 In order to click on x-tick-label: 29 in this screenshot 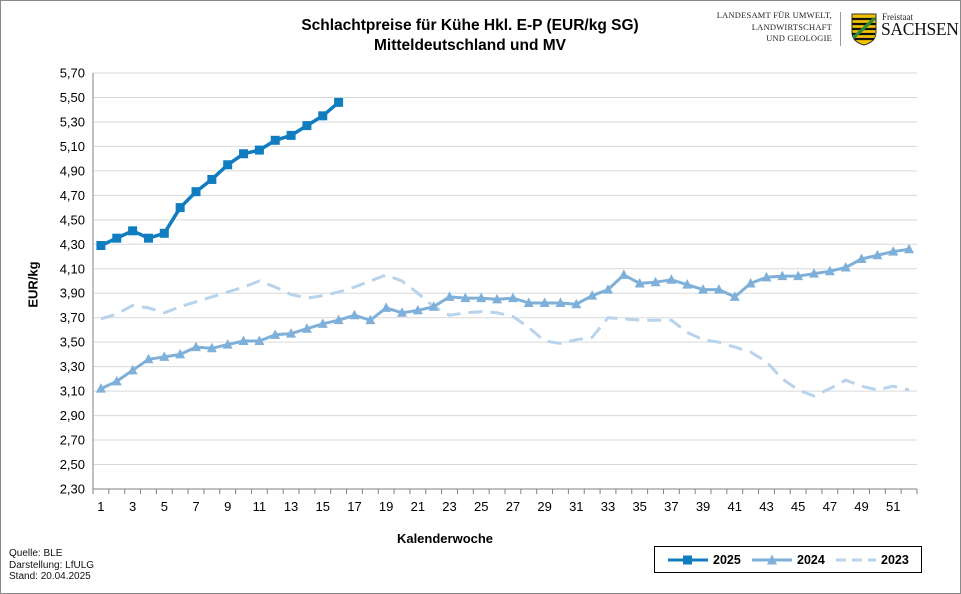, I will do `click(544, 506)`.